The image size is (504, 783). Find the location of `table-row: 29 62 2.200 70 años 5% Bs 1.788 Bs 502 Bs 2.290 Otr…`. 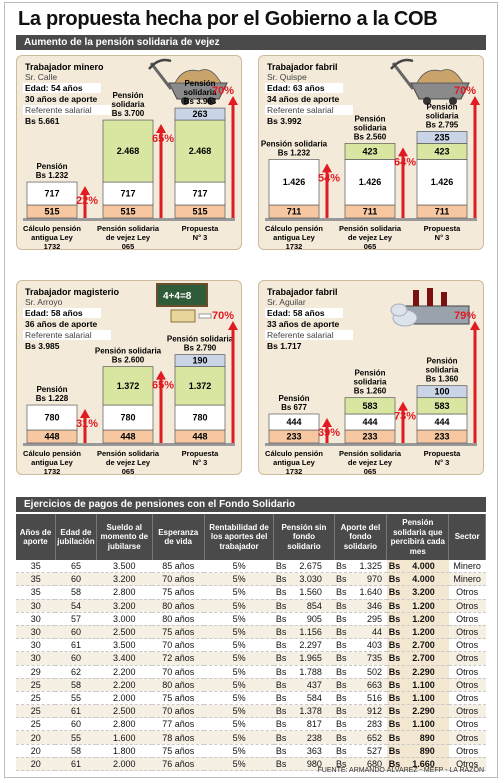

table-row: 29 62 2.200 70 años 5% Bs 1.788 Bs 502 Bs 2.290 Otr… is located at coordinates (251, 672).